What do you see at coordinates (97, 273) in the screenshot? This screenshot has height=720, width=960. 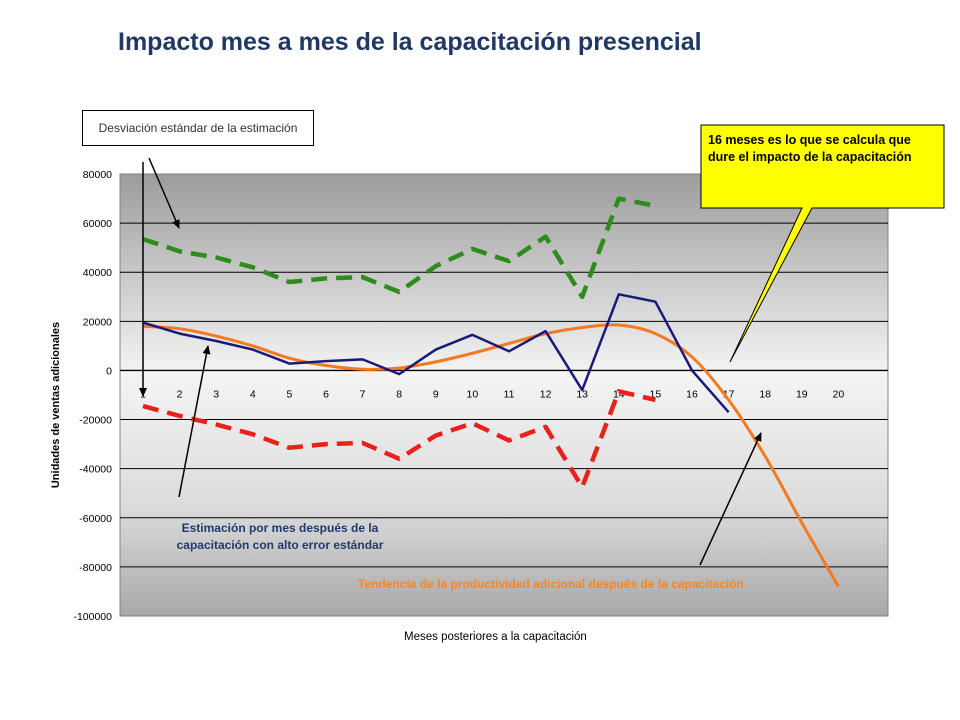 I see `y-tick-label: 40000` at bounding box center [97, 273].